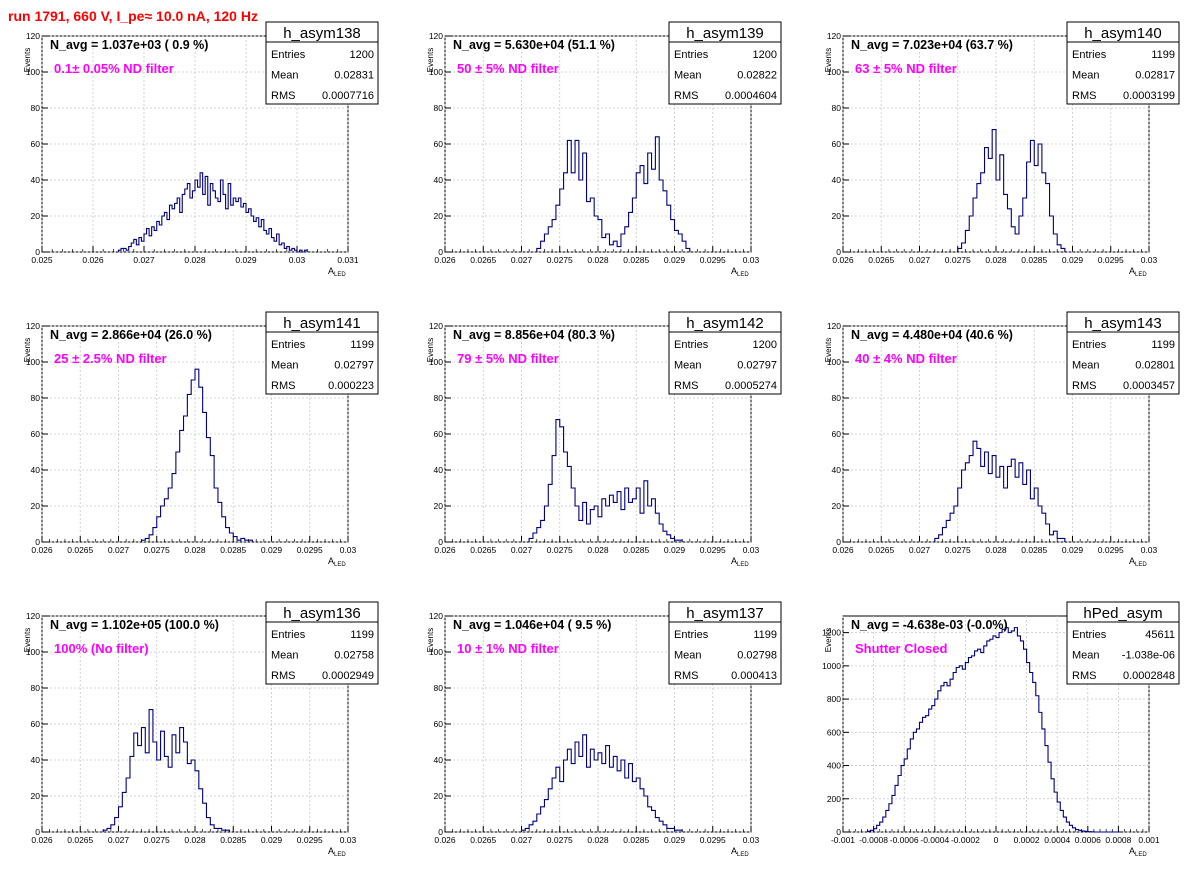 This screenshot has height=872, width=1196. I want to click on navg-label: N_avg = 7.023e+04 (63.7 %), so click(932, 45).